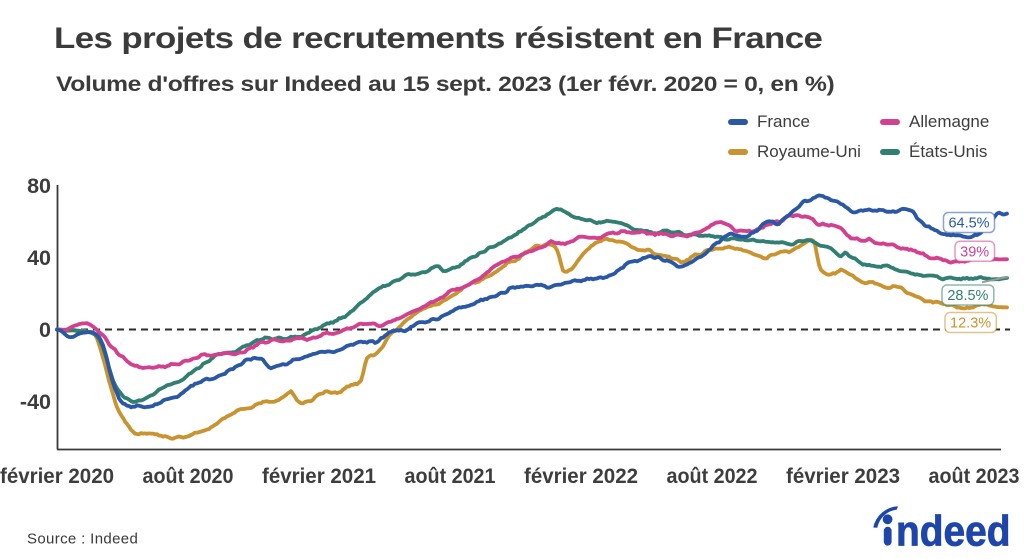 Image resolution: width=1024 pixels, height=559 pixels. What do you see at coordinates (82, 539) in the screenshot?
I see `svg-text: Source : Indeed` at bounding box center [82, 539].